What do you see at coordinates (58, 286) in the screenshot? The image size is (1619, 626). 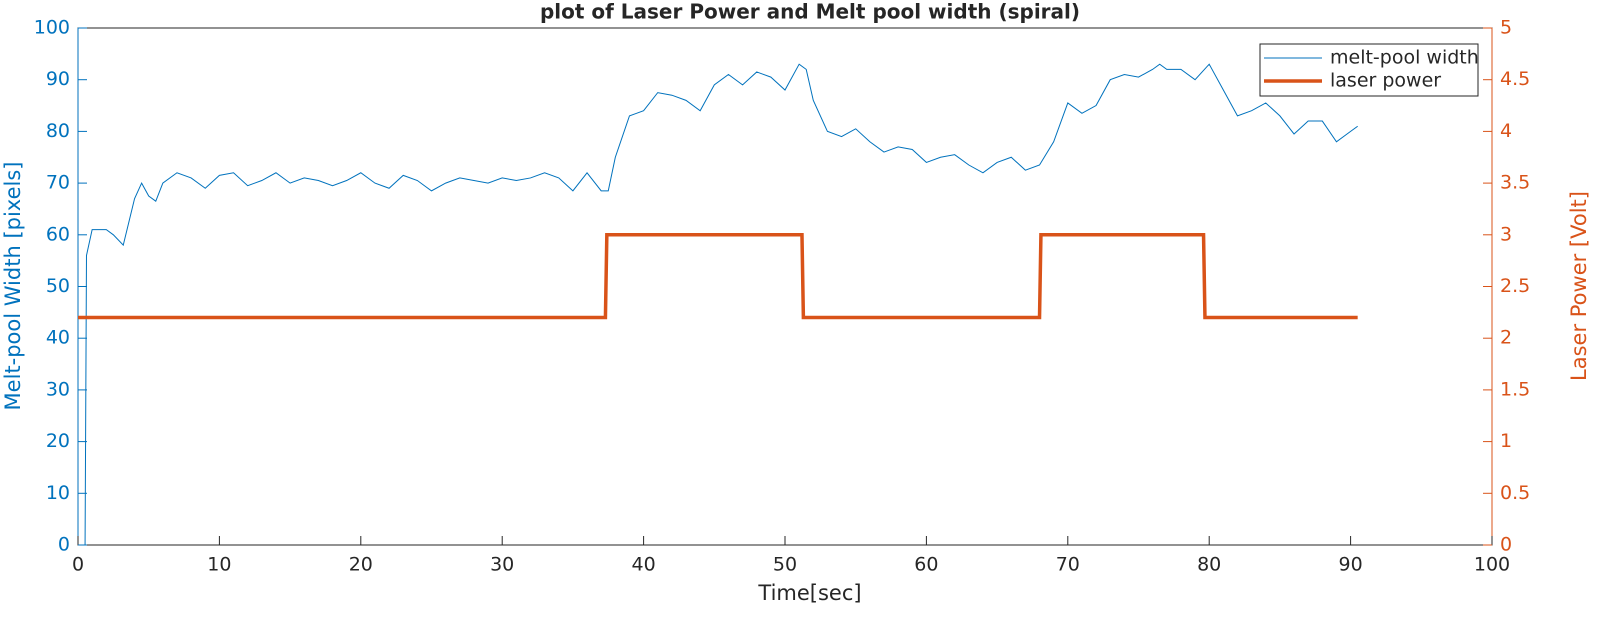 I see `y-tick-label: 50` at bounding box center [58, 286].